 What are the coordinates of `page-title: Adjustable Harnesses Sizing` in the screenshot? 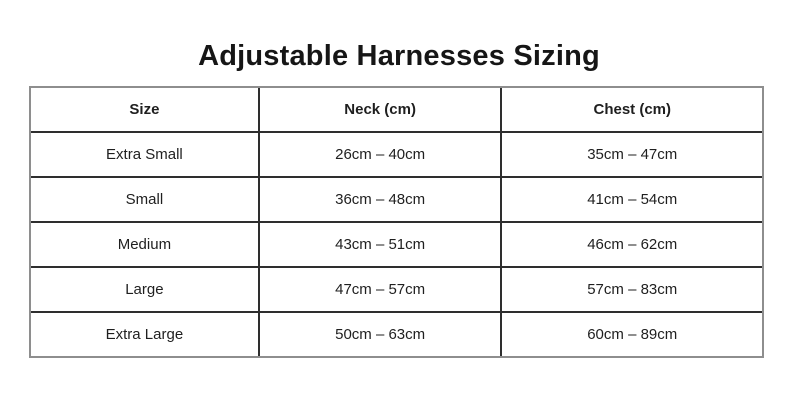 It's located at (399, 56).